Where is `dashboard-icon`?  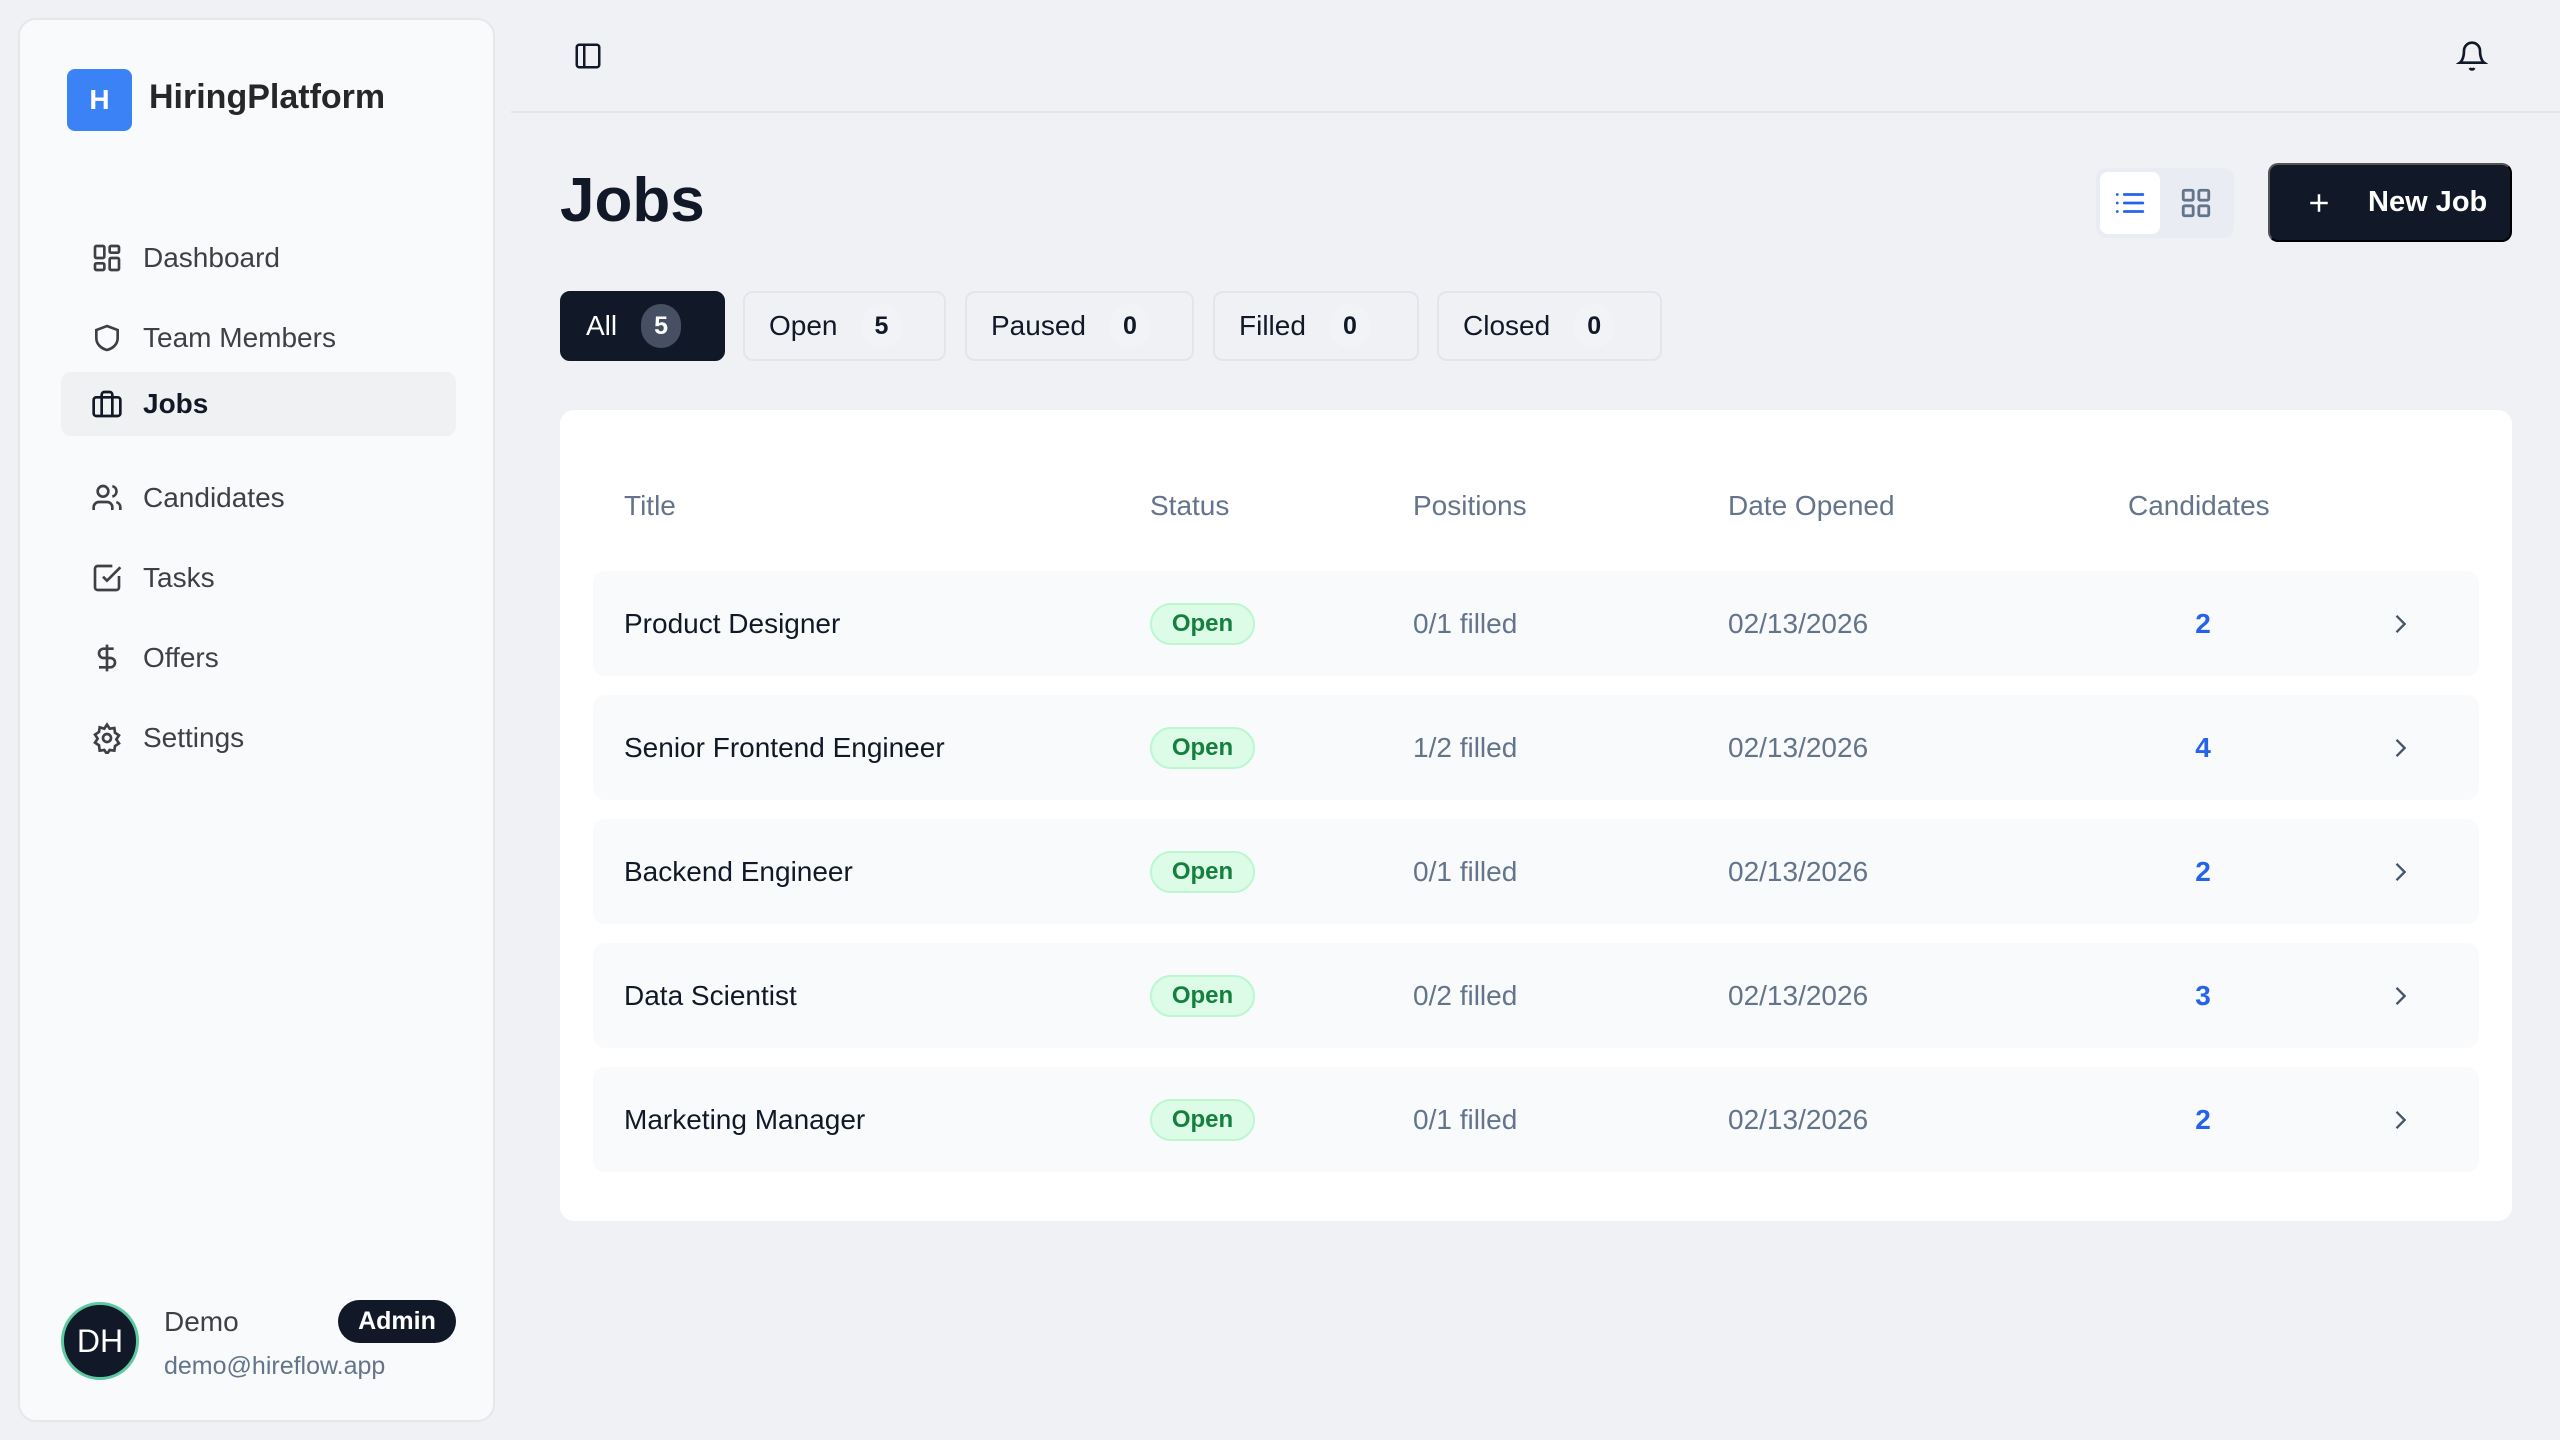
dashboard-icon is located at coordinates (107, 258).